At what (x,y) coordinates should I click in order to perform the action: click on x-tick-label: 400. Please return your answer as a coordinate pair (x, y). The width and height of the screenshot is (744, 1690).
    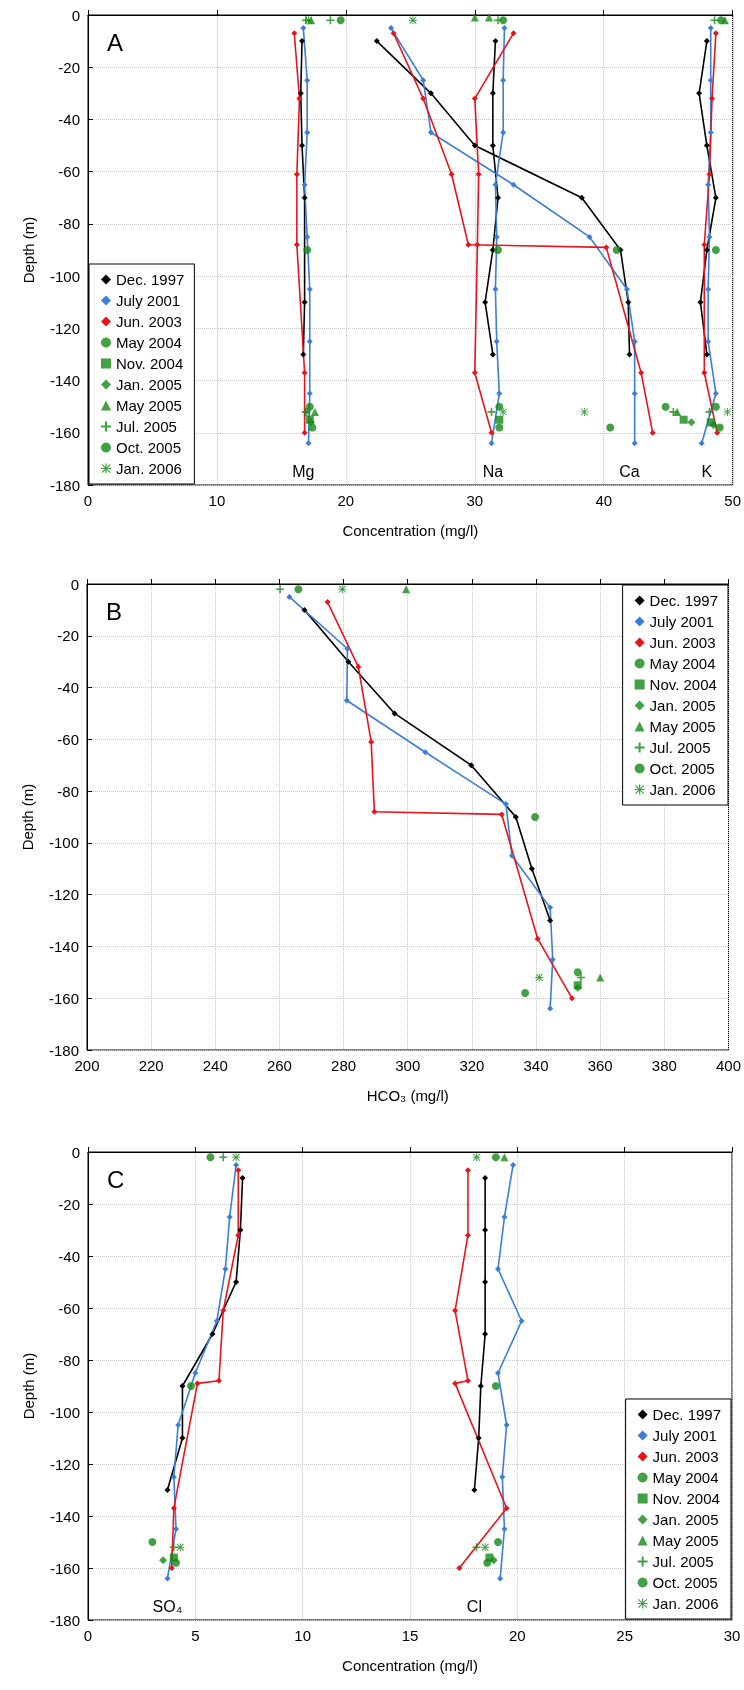
    Looking at the image, I should click on (728, 1065).